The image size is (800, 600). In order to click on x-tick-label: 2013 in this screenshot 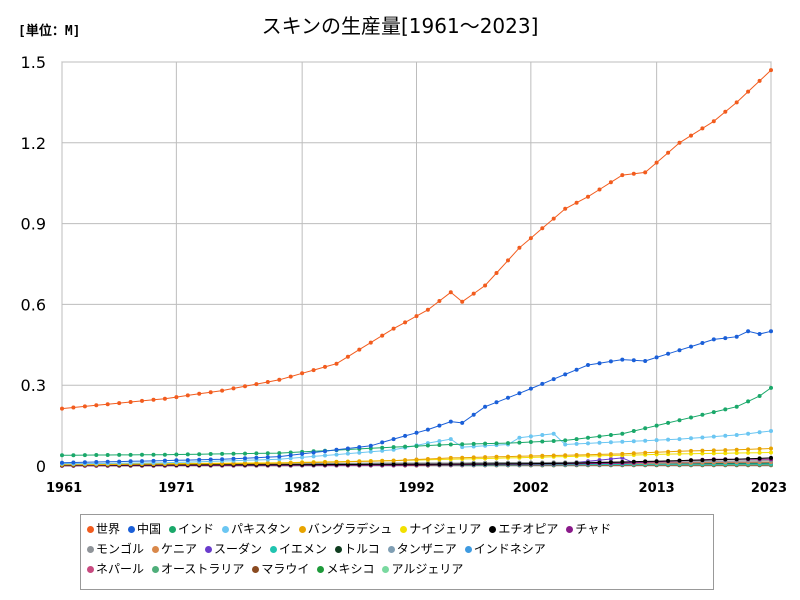, I will do `click(657, 488)`.